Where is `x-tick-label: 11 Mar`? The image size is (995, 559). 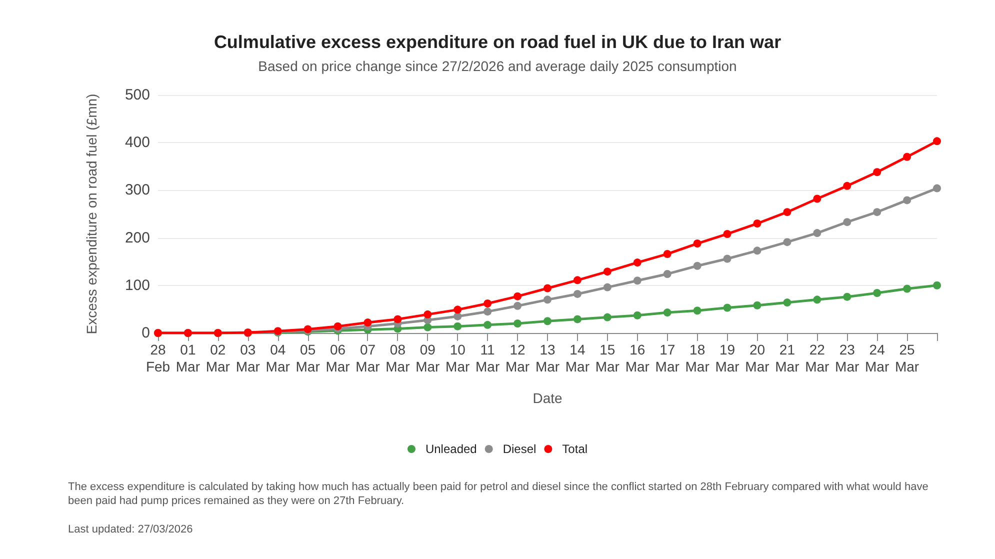 x-tick-label: 11 Mar is located at coordinates (488, 358).